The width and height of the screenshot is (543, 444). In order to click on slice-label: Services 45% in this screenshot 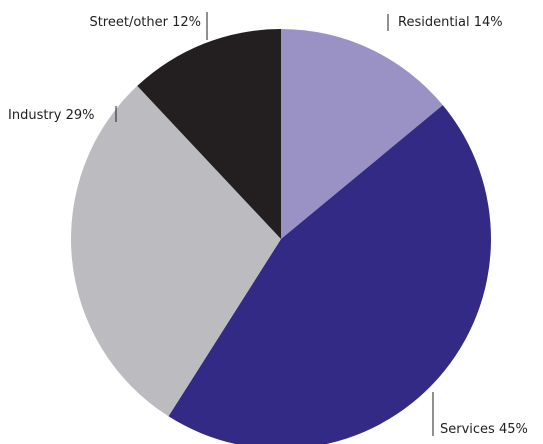, I will do `click(484, 429)`.